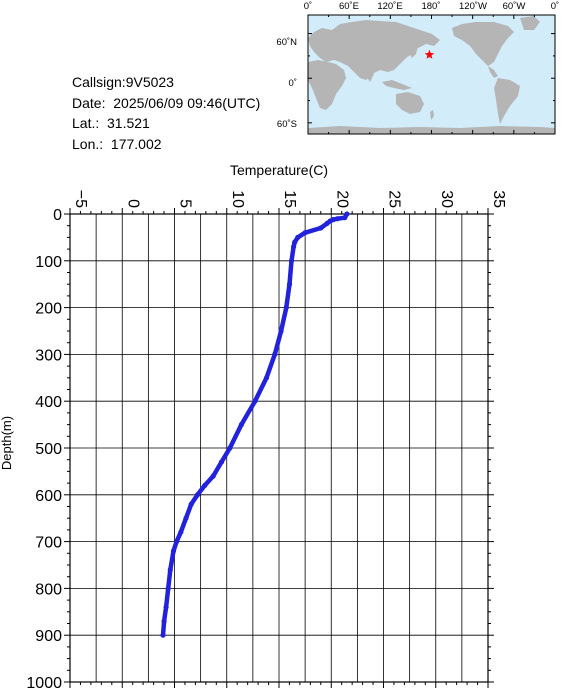 Image resolution: width=564 pixels, height=690 pixels. I want to click on map-lon-label: 180˚, so click(430, 6).